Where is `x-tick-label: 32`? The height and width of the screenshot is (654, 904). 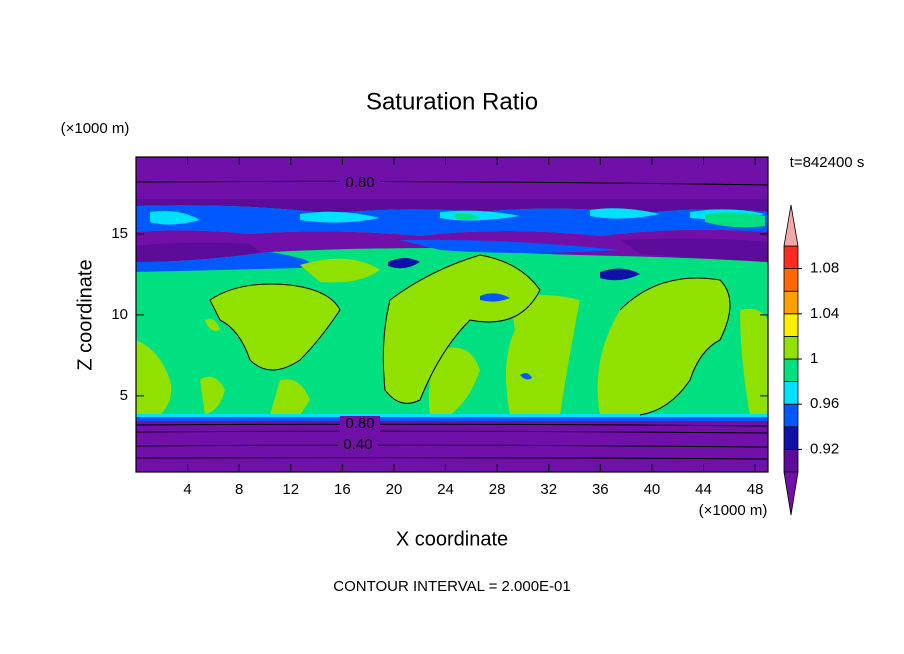
x-tick-label: 32 is located at coordinates (548, 489).